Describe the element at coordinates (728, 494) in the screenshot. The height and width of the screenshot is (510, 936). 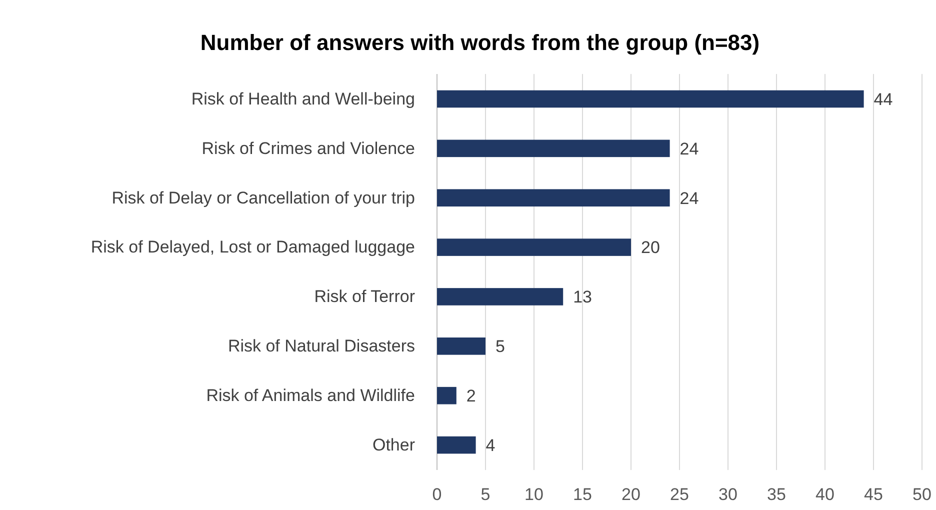
I see `x-tick-label: 30` at that location.